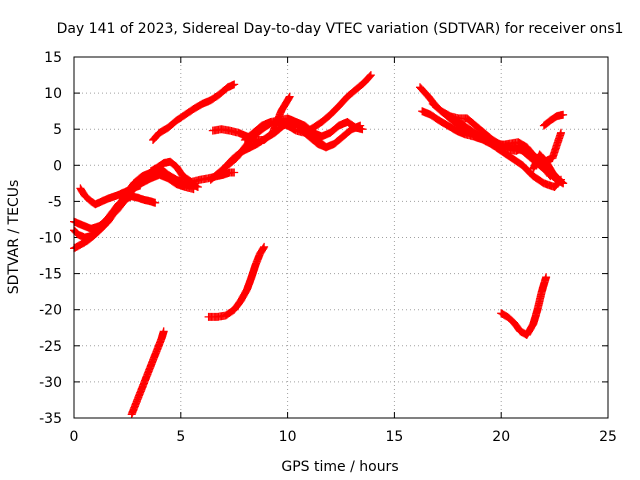 This screenshot has height=480, width=640. Describe the element at coordinates (74, 437) in the screenshot. I see `x-tick-label: 0` at that location.